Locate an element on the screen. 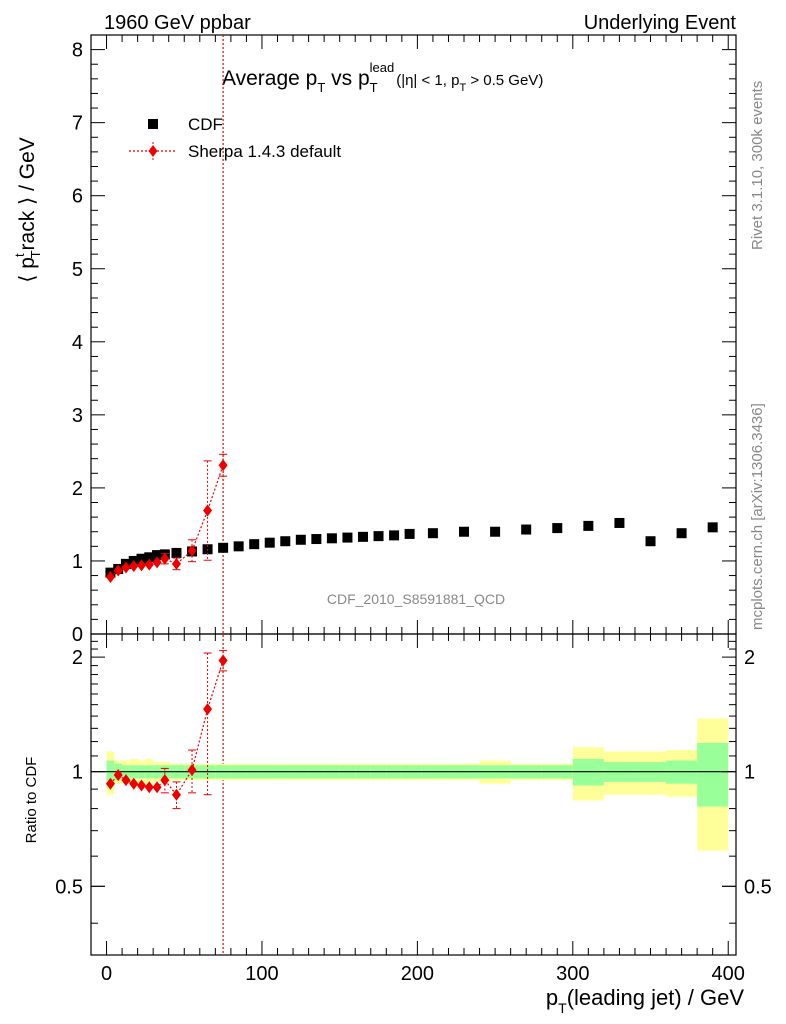 This screenshot has width=786, height=1024. header-left: 1960 GeV ppbar is located at coordinates (177, 23).